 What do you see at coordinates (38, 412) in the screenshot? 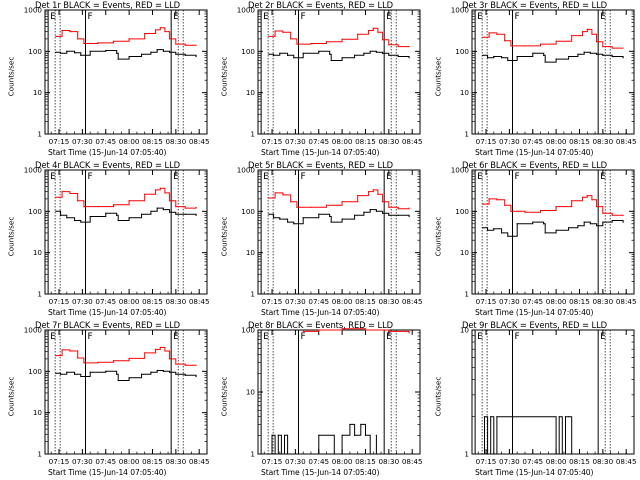
I see `y-tick-label: 10` at bounding box center [38, 412].